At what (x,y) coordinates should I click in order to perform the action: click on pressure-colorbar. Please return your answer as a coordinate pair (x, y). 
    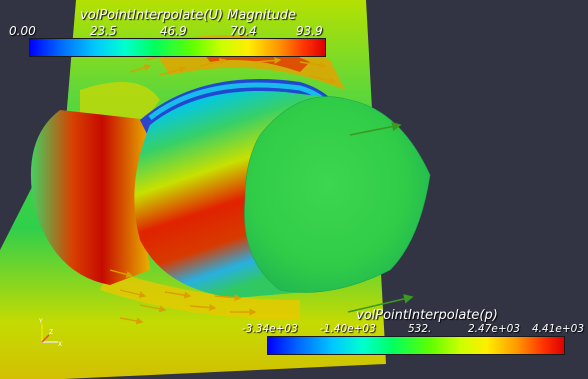
    Looking at the image, I should click on (416, 345).